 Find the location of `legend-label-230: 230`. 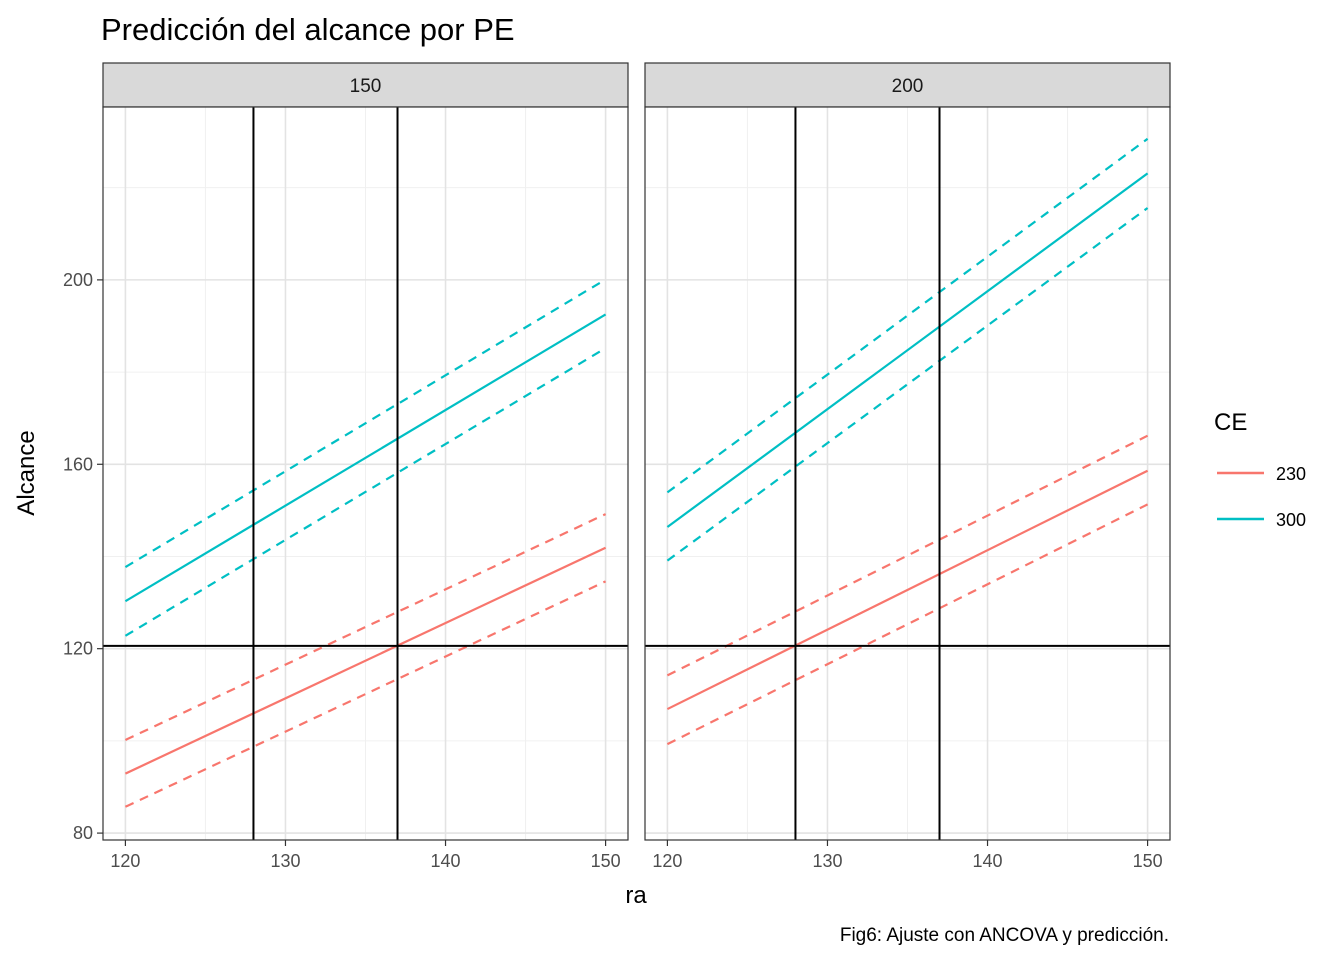

legend-label-230: 230 is located at coordinates (1291, 474).